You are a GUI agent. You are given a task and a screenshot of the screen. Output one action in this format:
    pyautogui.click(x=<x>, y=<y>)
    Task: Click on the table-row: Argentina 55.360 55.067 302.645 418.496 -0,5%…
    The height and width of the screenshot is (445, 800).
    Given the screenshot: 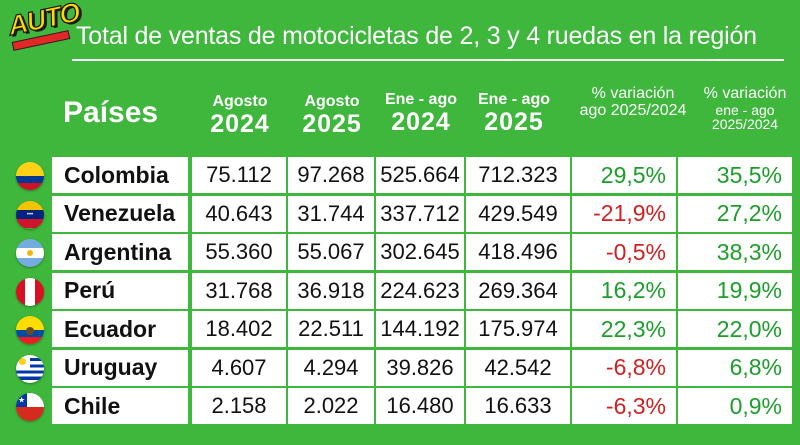 What is the action you would take?
    pyautogui.click(x=400, y=253)
    